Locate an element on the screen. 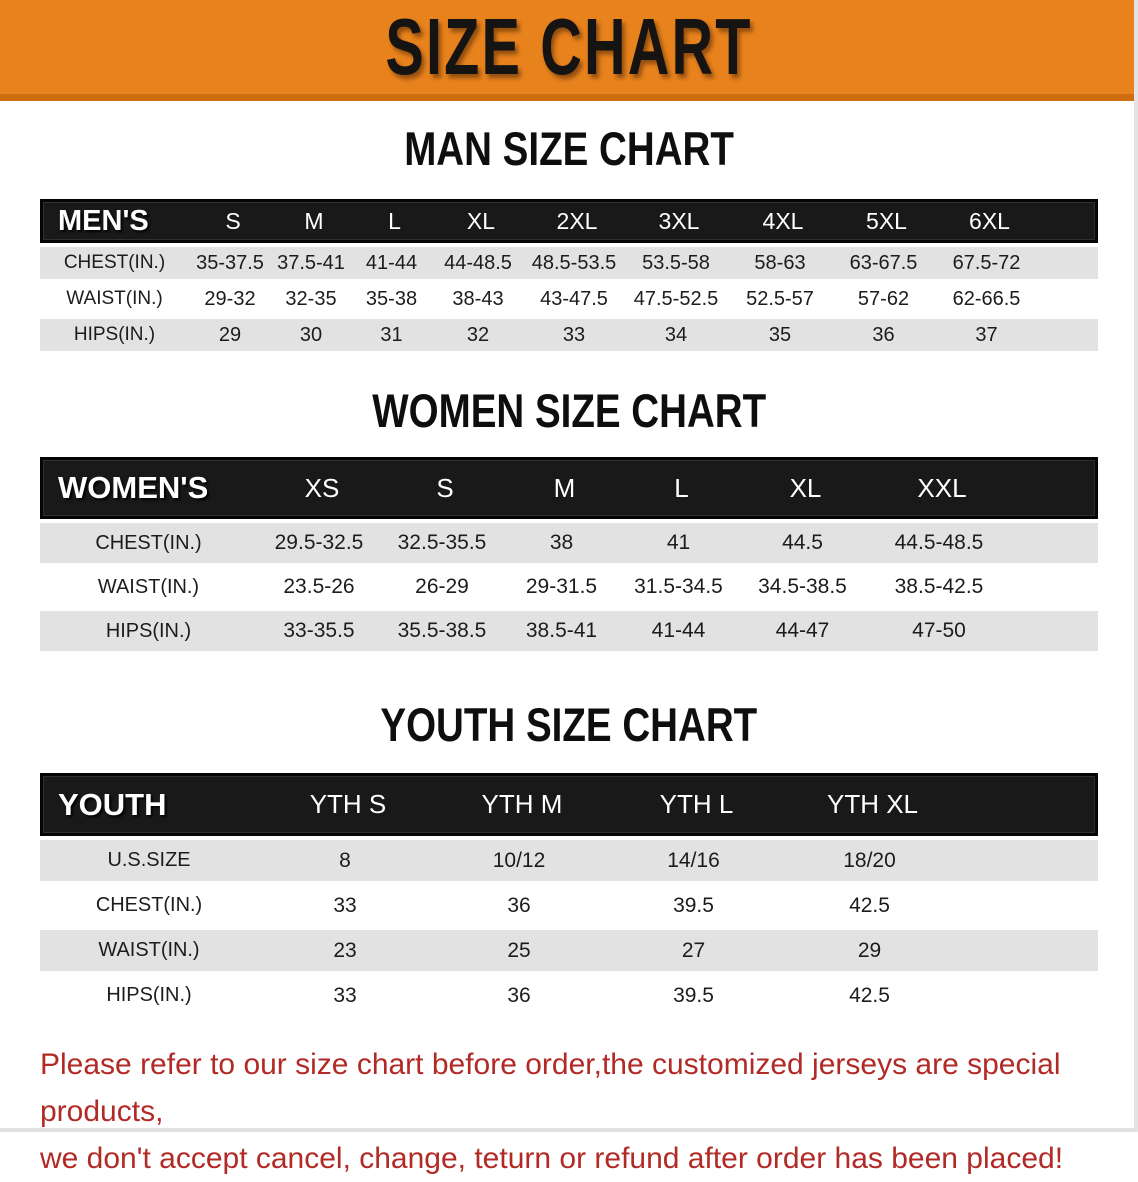  table-cell: 35.5-38.5 is located at coordinates (442, 630).